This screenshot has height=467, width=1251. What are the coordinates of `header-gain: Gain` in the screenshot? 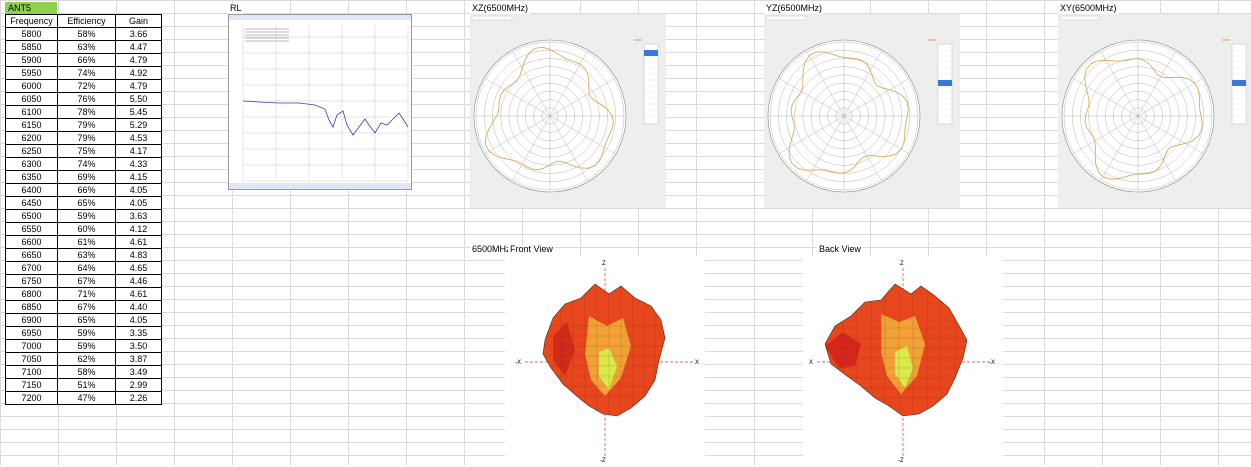 It's located at (138, 21).